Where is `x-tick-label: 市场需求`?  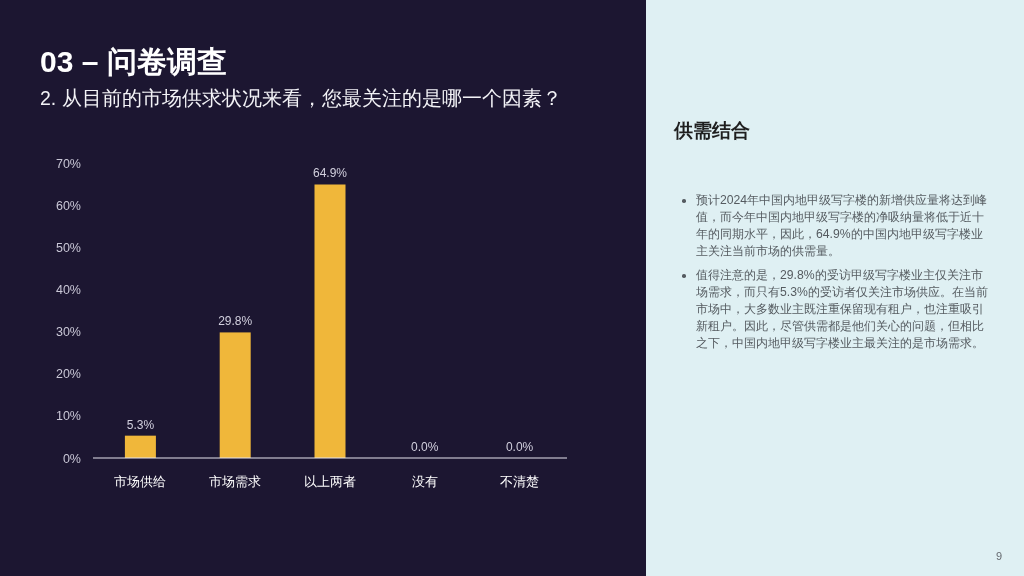
x-tick-label: 市场需求 is located at coordinates (235, 482).